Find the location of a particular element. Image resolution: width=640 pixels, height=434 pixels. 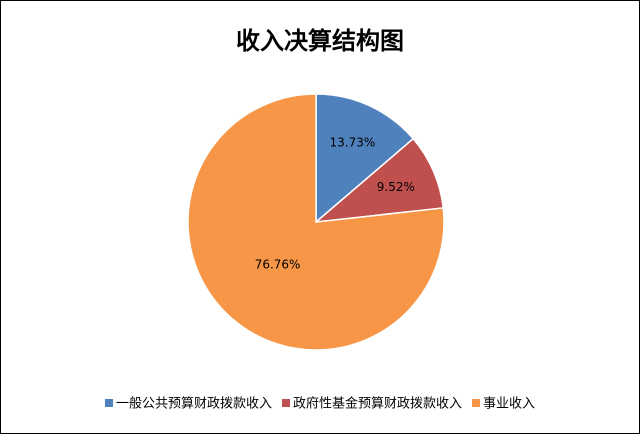

legend: 一般公共预算财政拨款收入 政府性基金预算财政拨款收入 事业收入 is located at coordinates (319, 404).